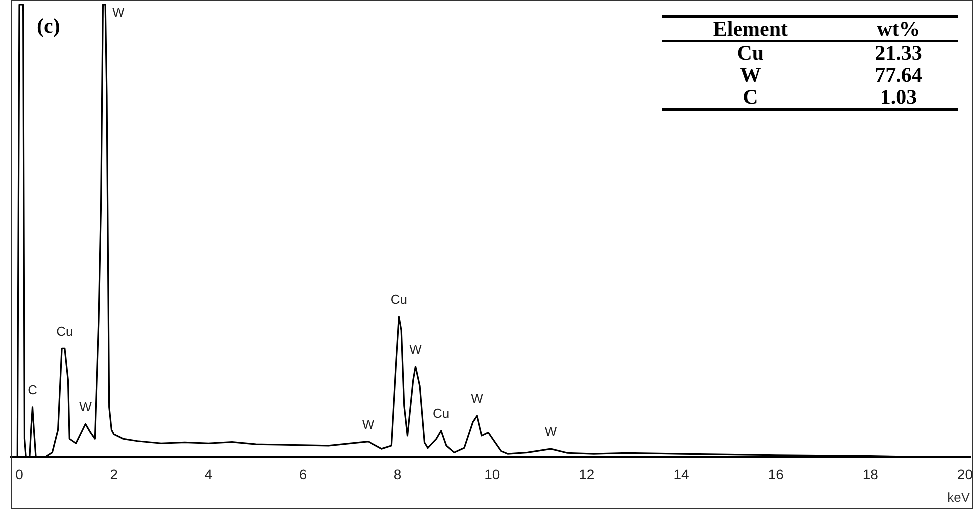 The width and height of the screenshot is (976, 513). I want to click on x-tick-label: 20, so click(965, 474).